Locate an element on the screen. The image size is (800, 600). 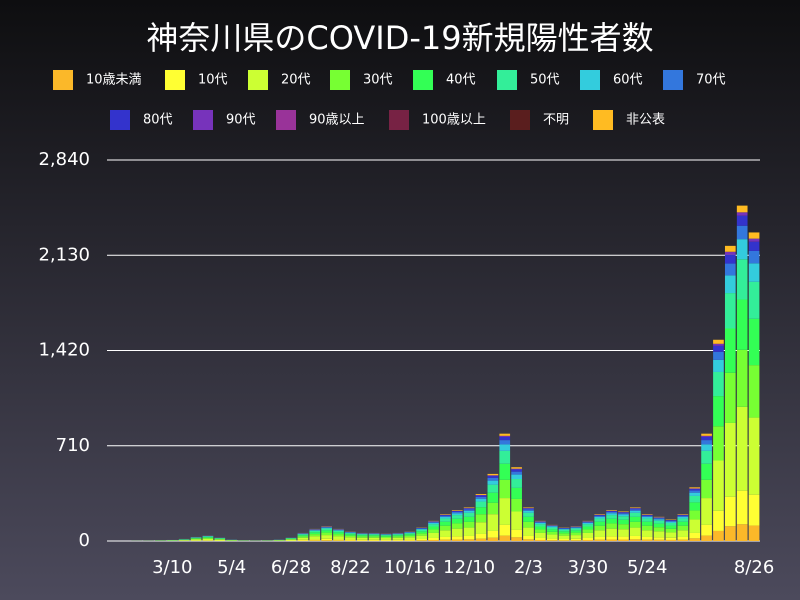
x-tick-label: 2/3 is located at coordinates (528, 567).